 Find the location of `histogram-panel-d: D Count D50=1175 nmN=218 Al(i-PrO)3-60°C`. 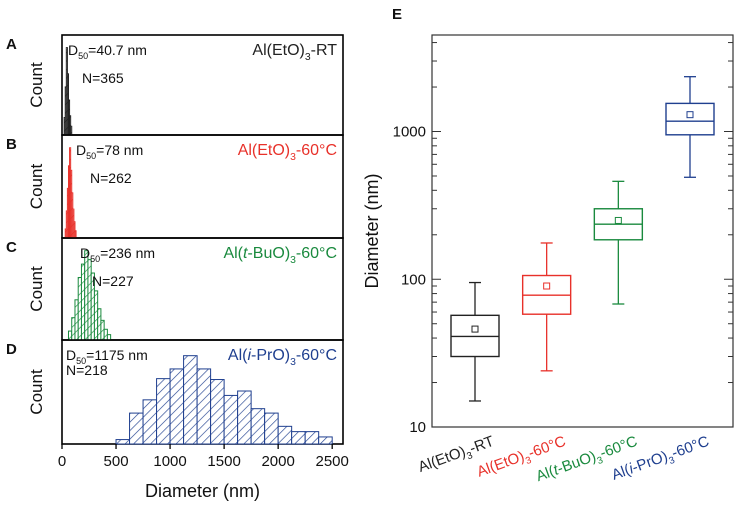

histogram-panel-d: D Count D50=1175 nmN=218 Al(i-PrO)3-60°C is located at coordinates (175, 392).